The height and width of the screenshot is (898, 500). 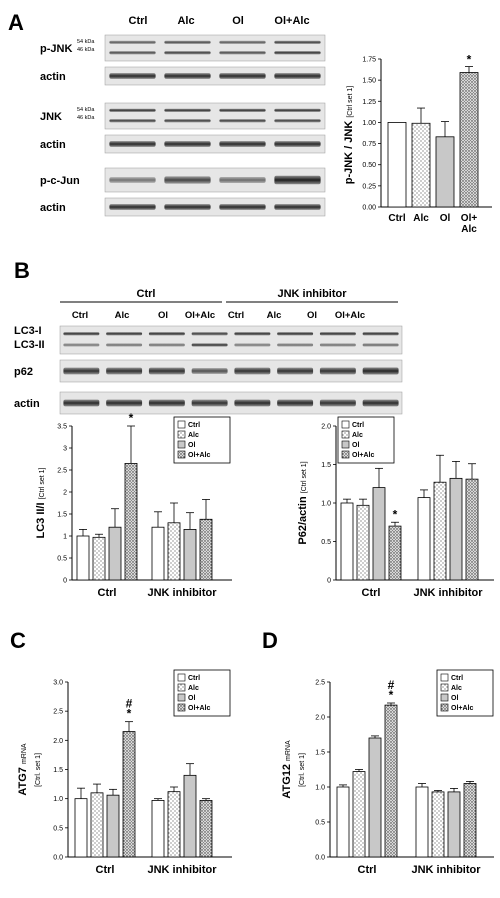 What do you see at coordinates (369, 81) in the screenshot?
I see `y-tick-label: 1.50` at bounding box center [369, 81].